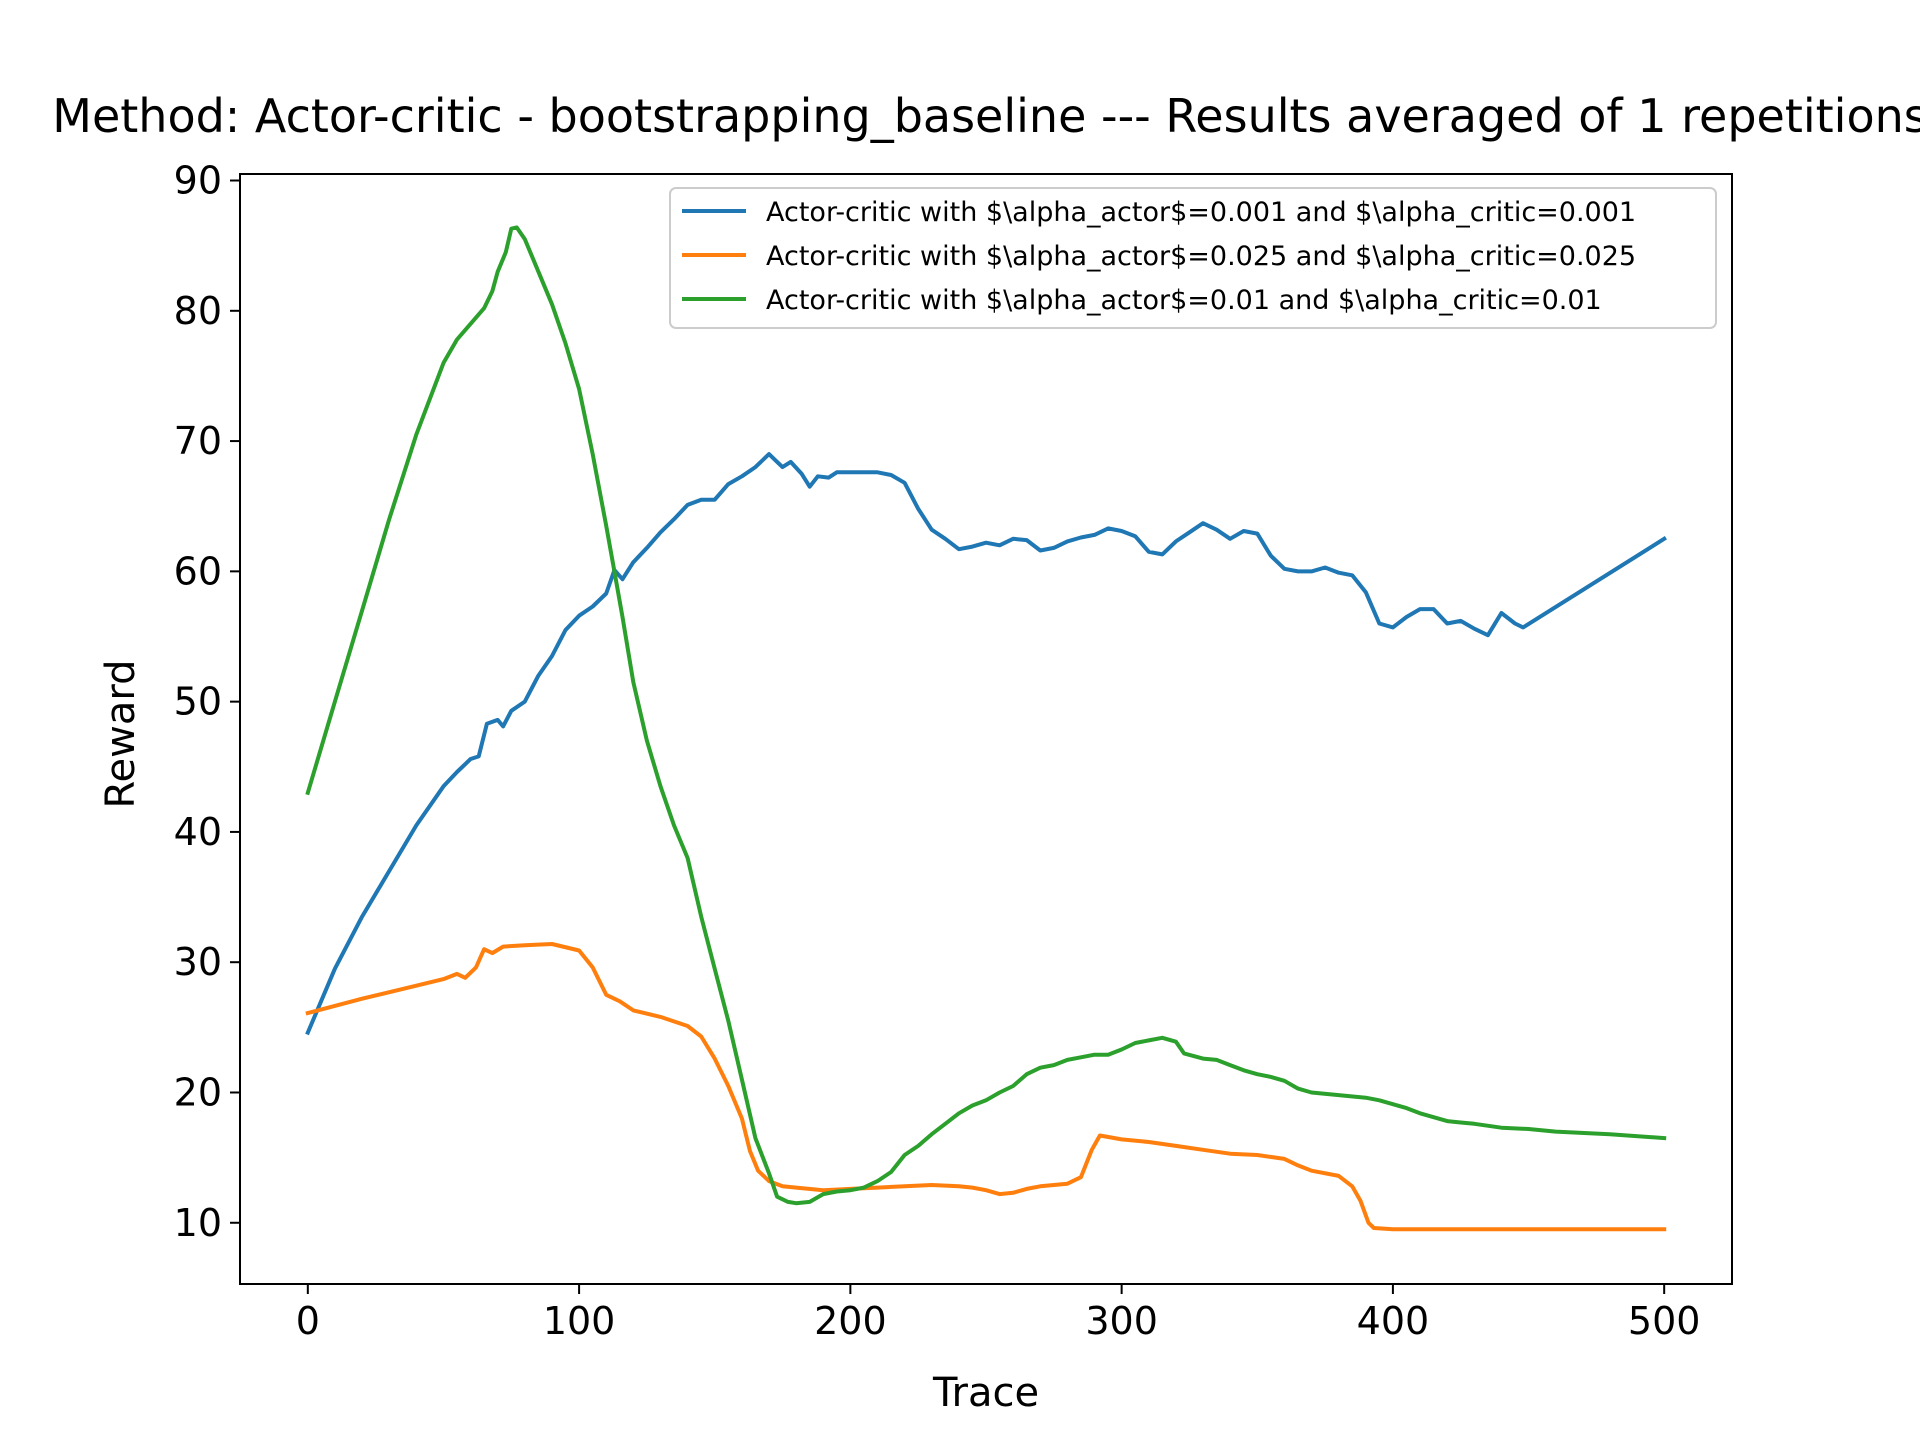  Describe the element at coordinates (198, 571) in the screenshot. I see `y-tick-label: 60` at that location.